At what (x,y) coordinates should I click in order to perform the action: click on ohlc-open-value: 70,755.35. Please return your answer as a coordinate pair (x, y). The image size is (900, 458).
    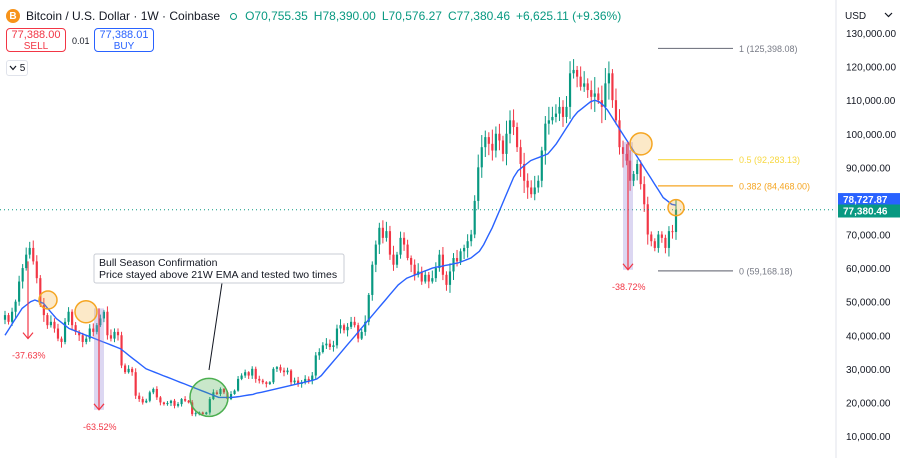
    Looking at the image, I should click on (281, 16).